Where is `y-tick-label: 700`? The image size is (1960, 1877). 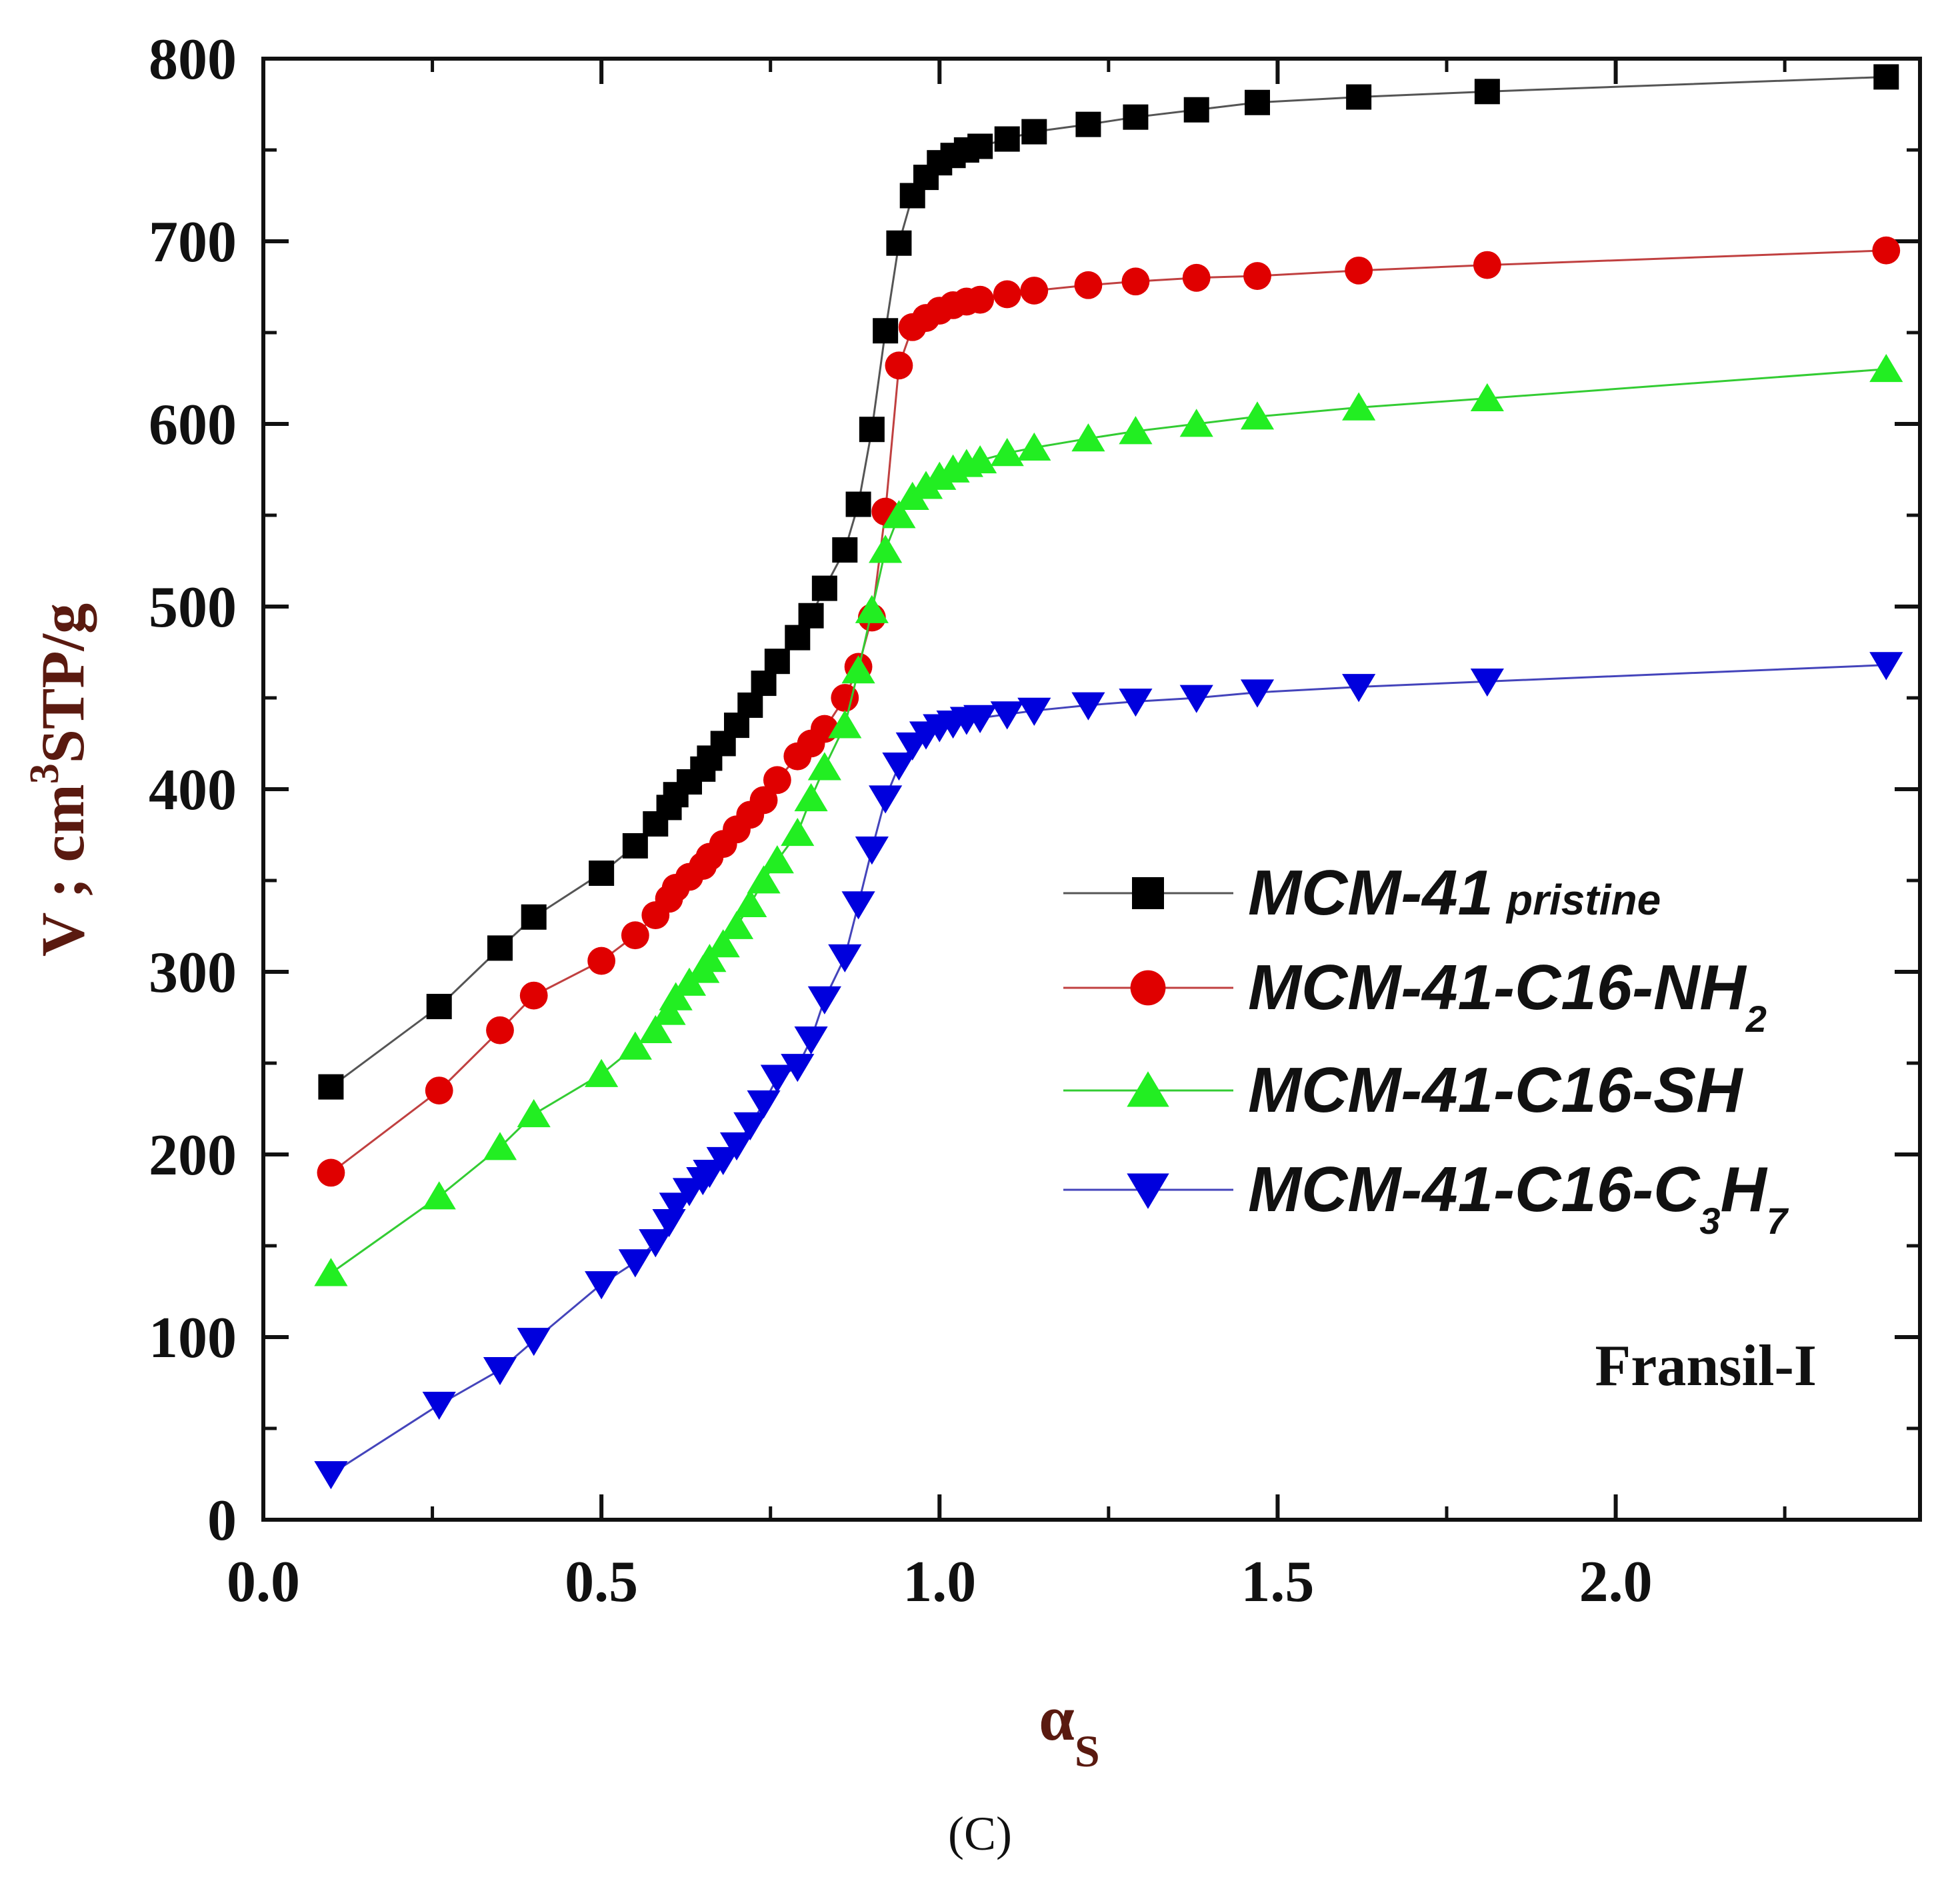 y-tick-label: 700 is located at coordinates (193, 242).